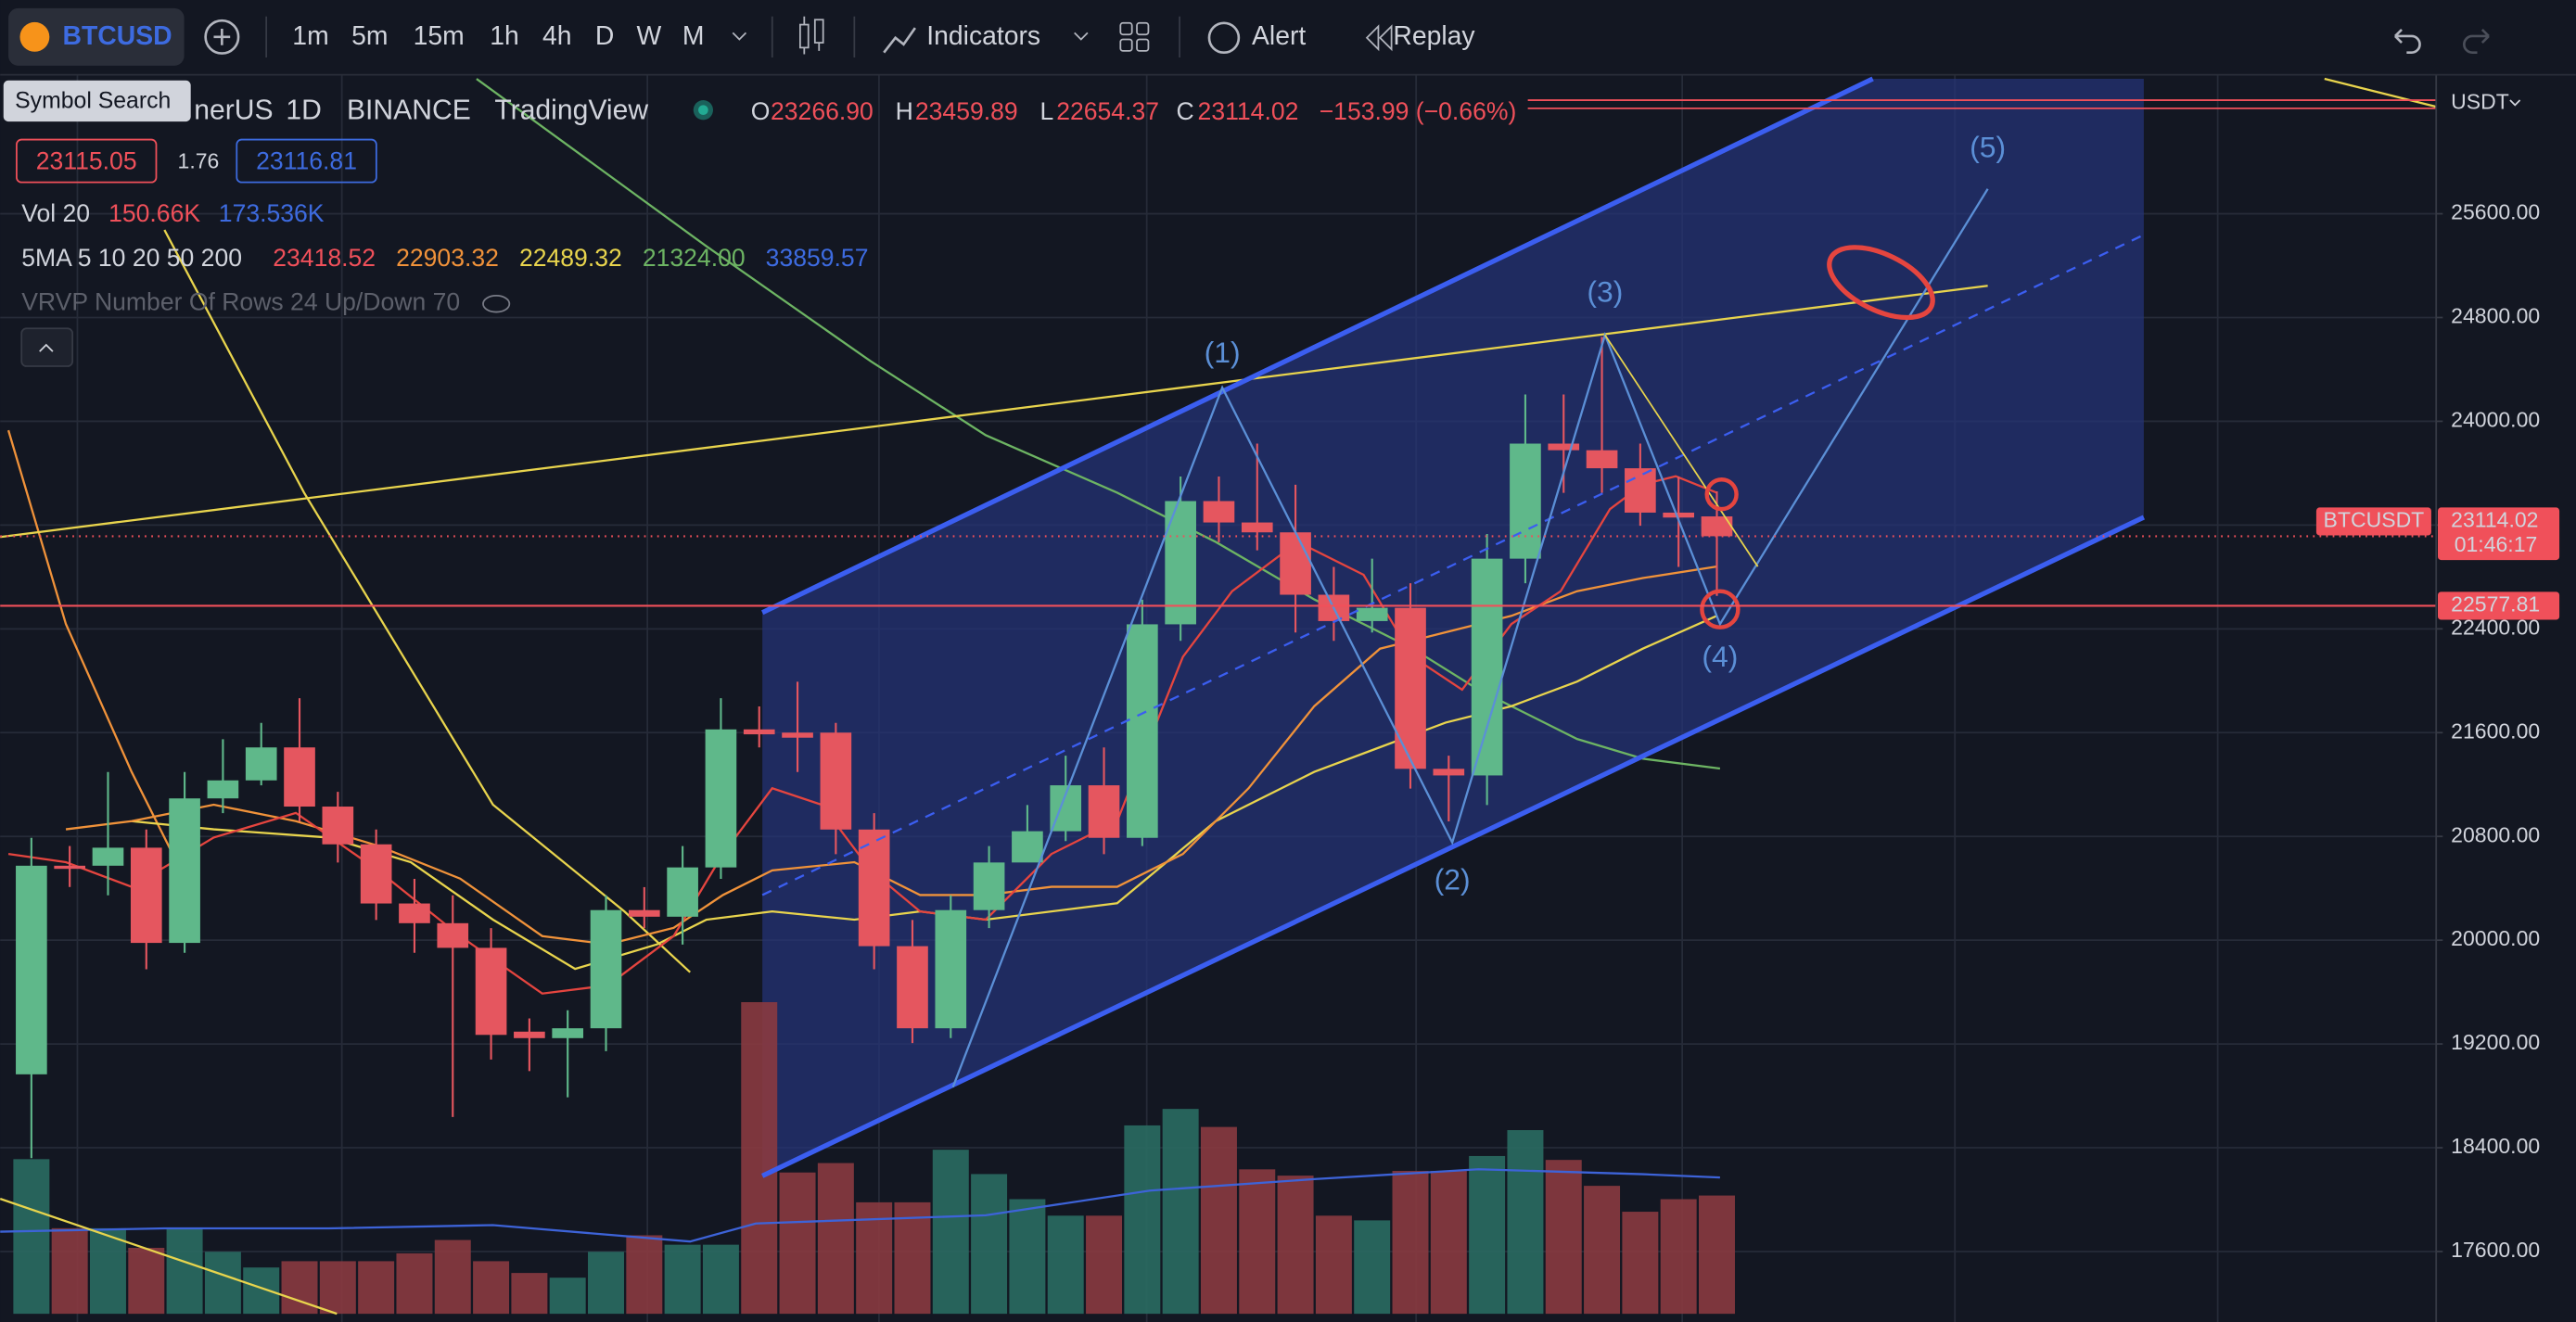 Image resolution: width=2576 pixels, height=1322 pixels. Describe the element at coordinates (2497, 544) in the screenshot. I see `countdown: 01:46:17` at that location.